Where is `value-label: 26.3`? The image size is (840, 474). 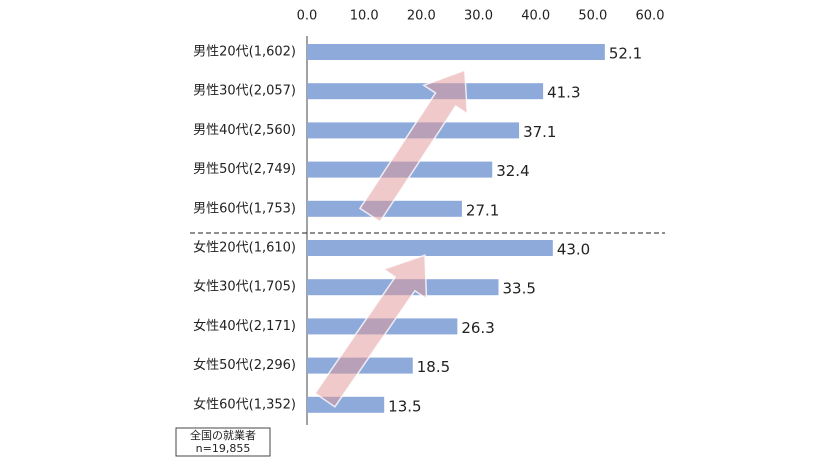 value-label: 26.3 is located at coordinates (477, 328).